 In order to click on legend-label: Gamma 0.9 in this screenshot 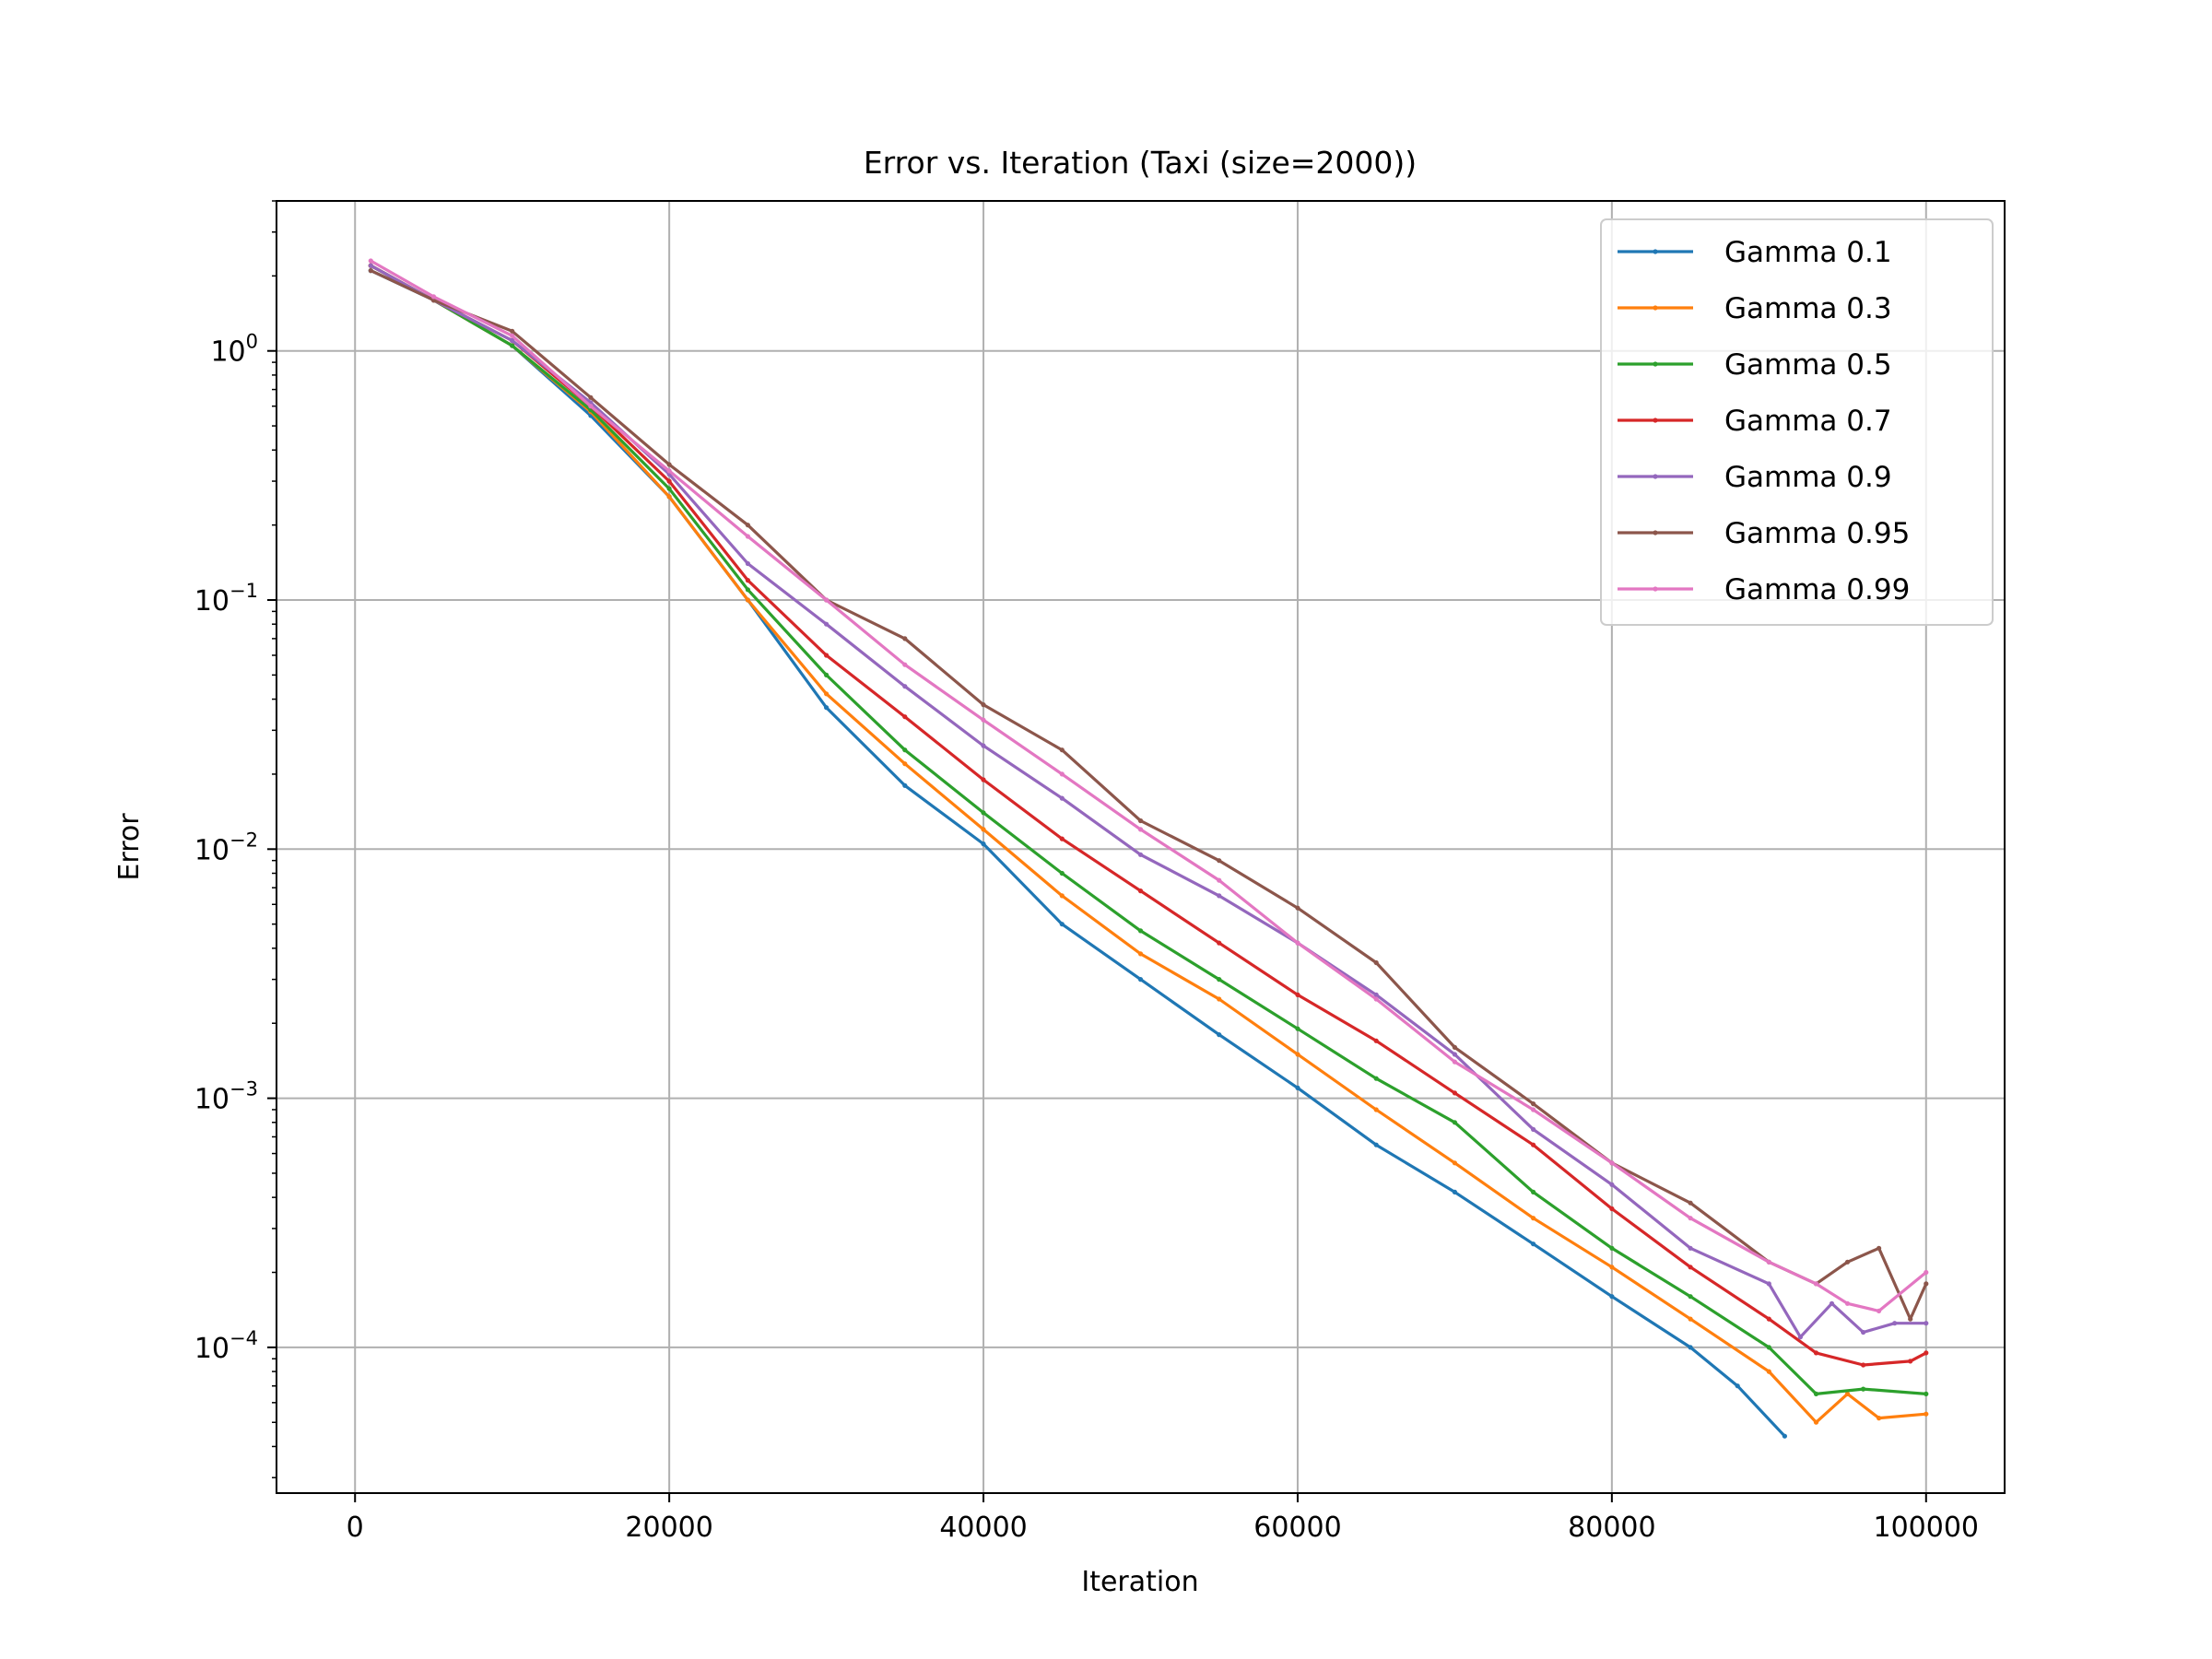, I will do `click(1808, 477)`.